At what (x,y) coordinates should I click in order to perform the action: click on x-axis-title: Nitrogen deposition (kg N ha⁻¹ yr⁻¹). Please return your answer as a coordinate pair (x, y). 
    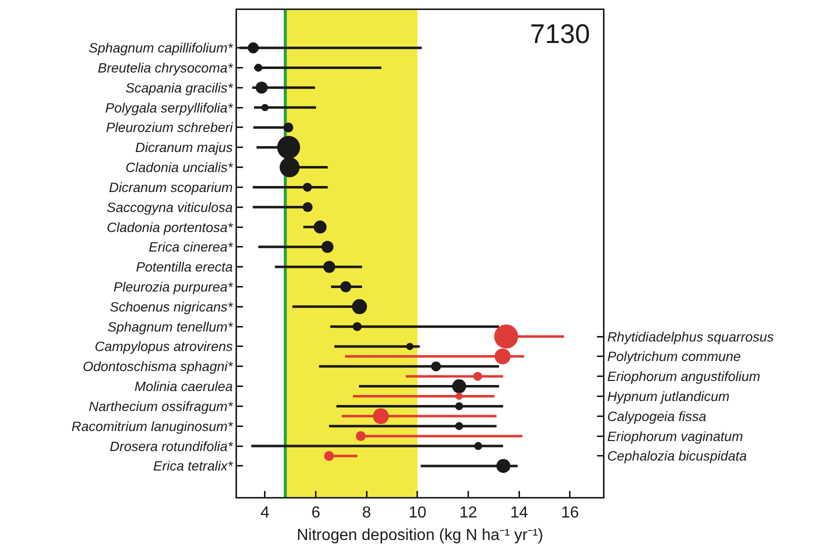
    Looking at the image, I should click on (420, 535).